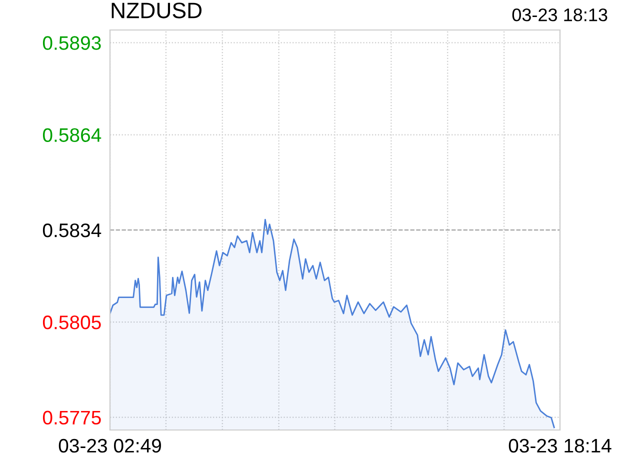 The height and width of the screenshot is (460, 620). What do you see at coordinates (157, 10) in the screenshot?
I see `chart-title: NZDUSD` at bounding box center [157, 10].